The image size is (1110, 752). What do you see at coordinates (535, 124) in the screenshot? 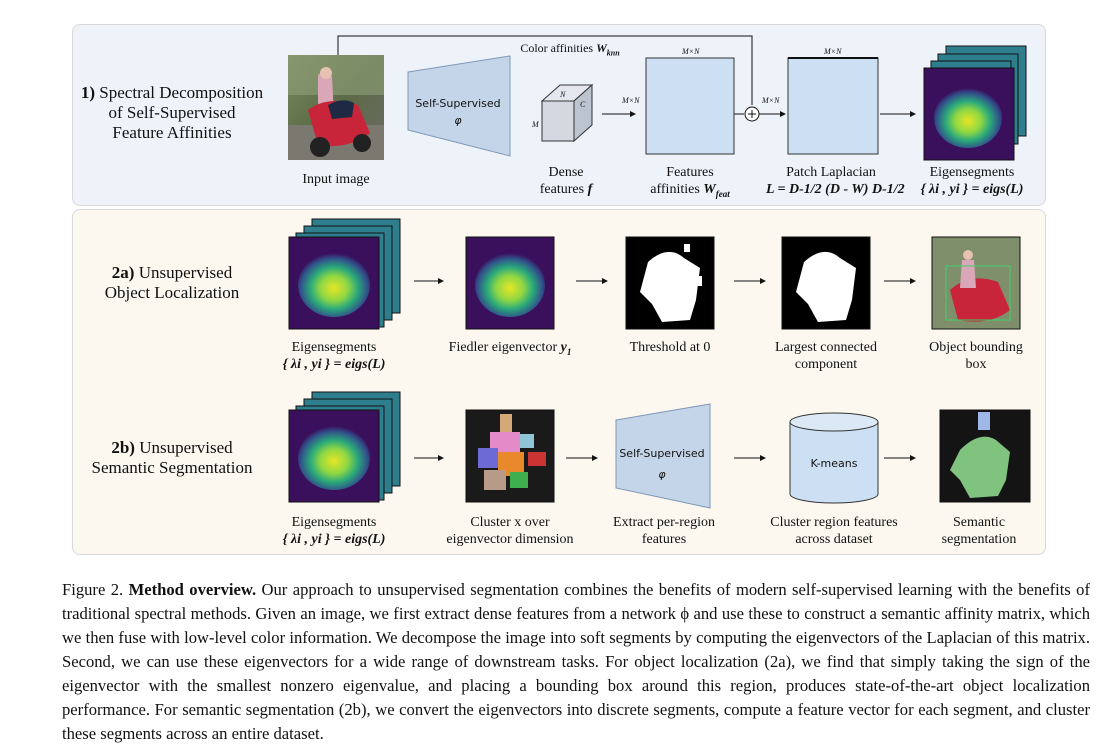
I see `cube-m-label: M` at bounding box center [535, 124].